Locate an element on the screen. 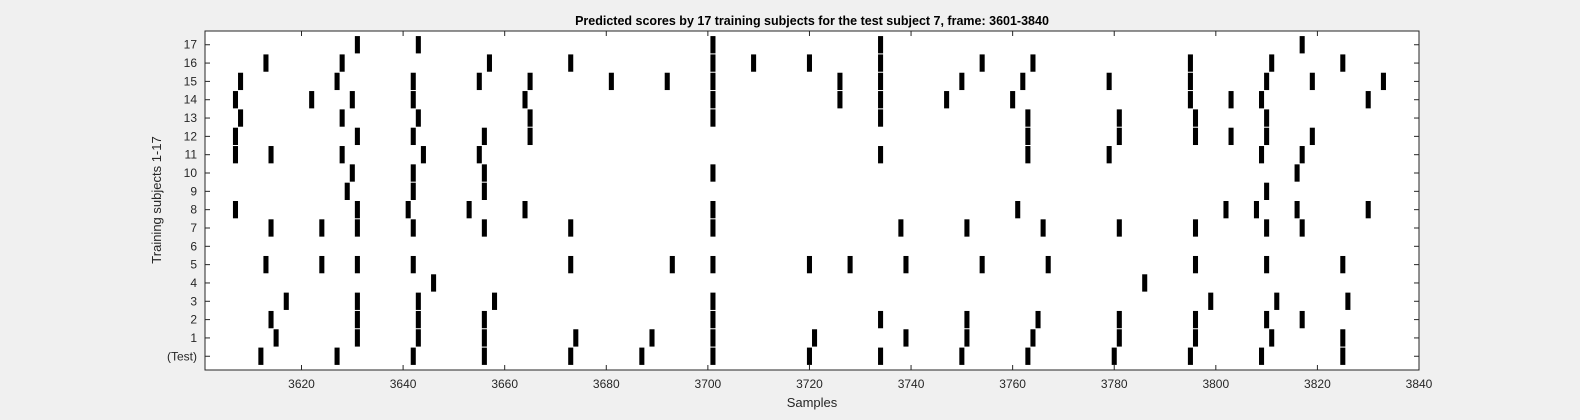 The width and height of the screenshot is (1580, 420). y-tick-label: 17 is located at coordinates (191, 45).